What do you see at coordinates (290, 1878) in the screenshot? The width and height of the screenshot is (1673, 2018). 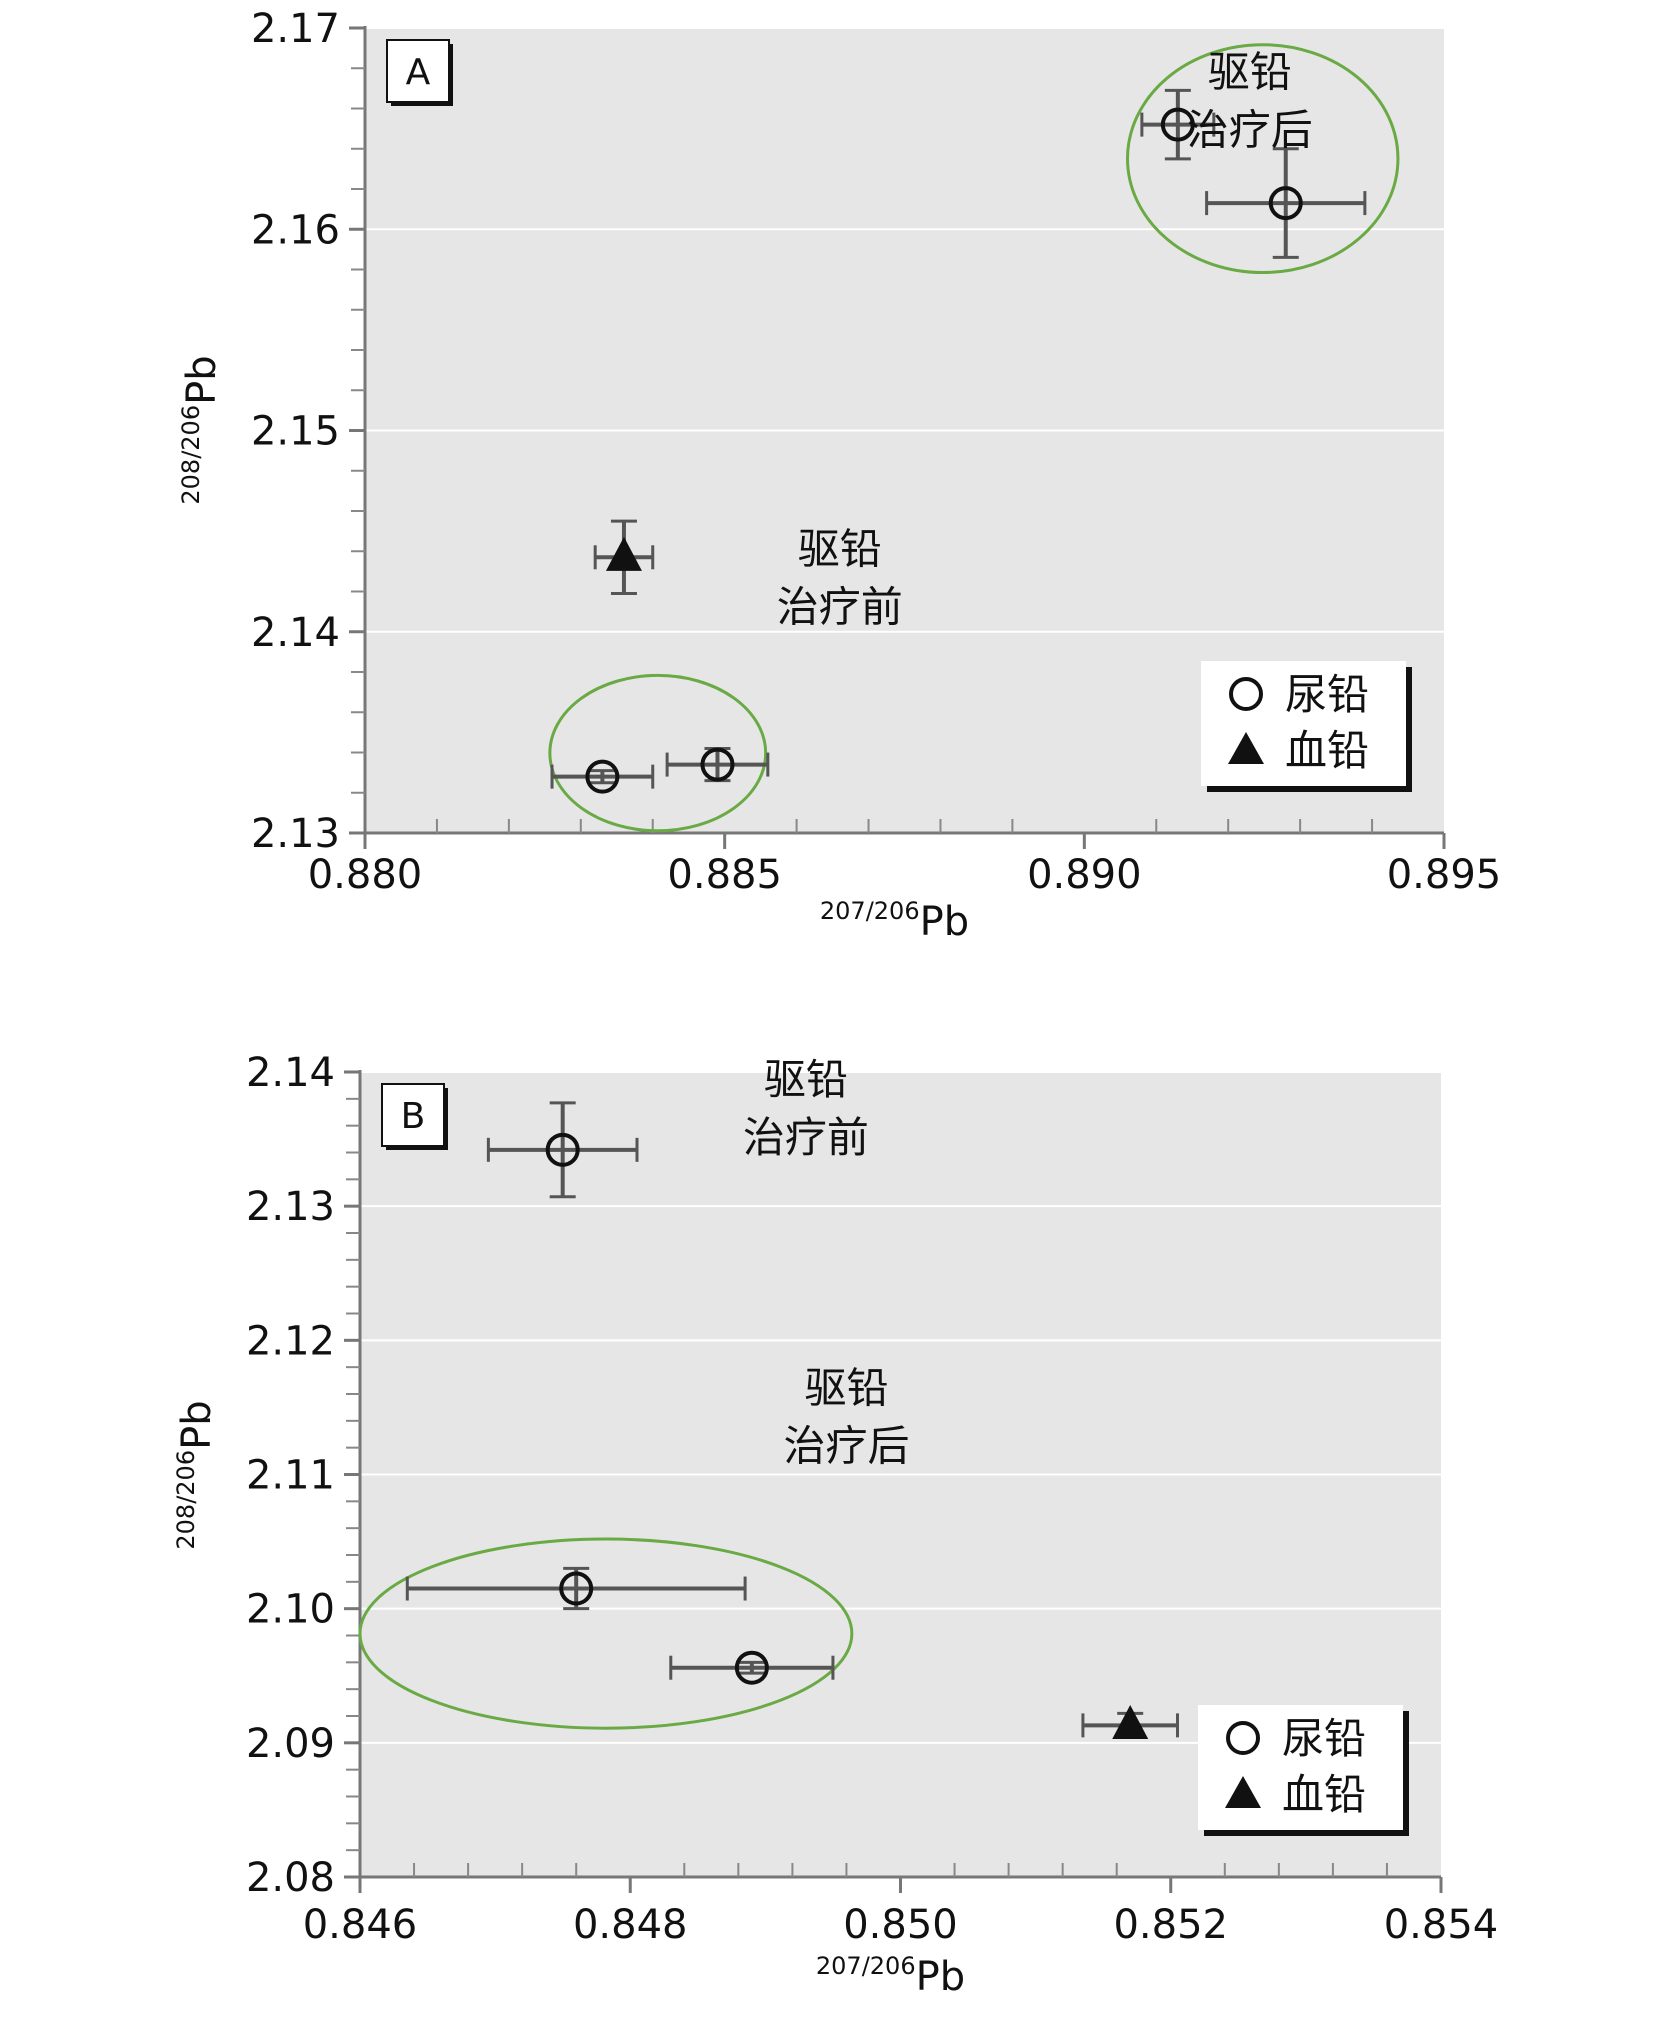 I see `y-tick-label: 2.08` at bounding box center [290, 1878].